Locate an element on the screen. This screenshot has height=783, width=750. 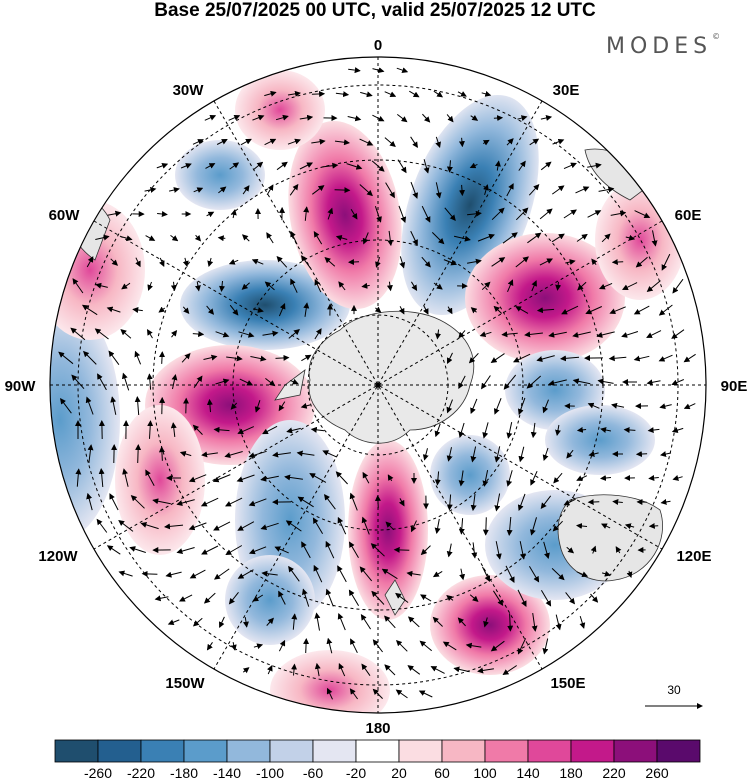
lon-label-60w: 60W is located at coordinates (65, 215).